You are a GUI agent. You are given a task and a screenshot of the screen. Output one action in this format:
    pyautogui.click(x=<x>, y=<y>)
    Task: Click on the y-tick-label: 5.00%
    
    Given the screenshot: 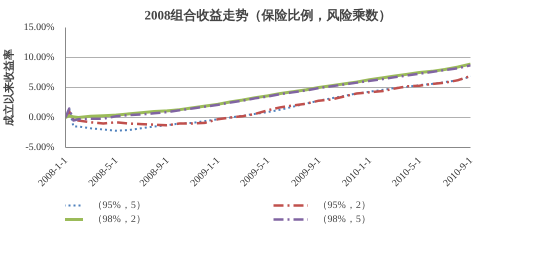 What is the action you would take?
    pyautogui.click(x=41, y=87)
    